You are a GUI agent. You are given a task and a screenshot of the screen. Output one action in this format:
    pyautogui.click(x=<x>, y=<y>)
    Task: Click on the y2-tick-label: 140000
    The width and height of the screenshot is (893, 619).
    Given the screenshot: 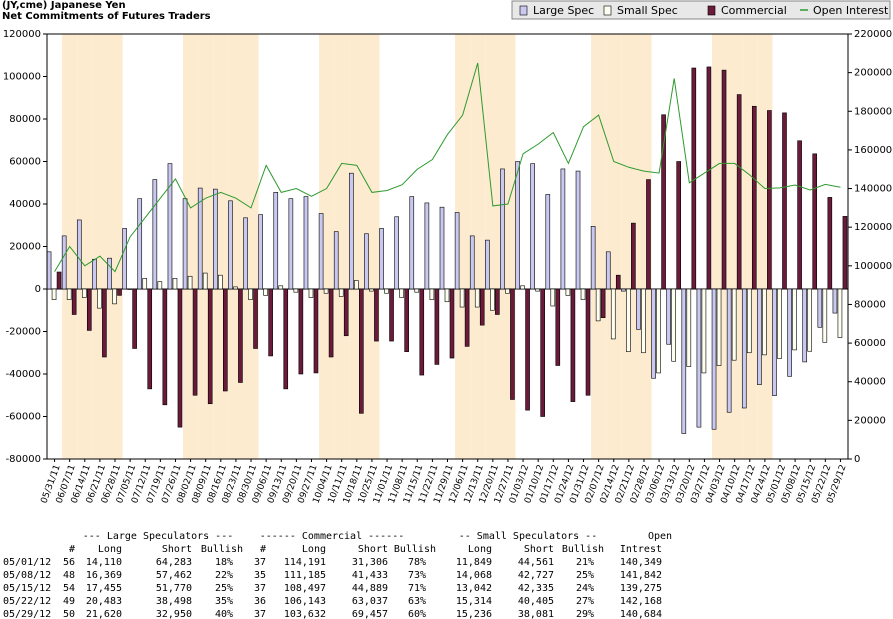 What is the action you would take?
    pyautogui.click(x=873, y=189)
    